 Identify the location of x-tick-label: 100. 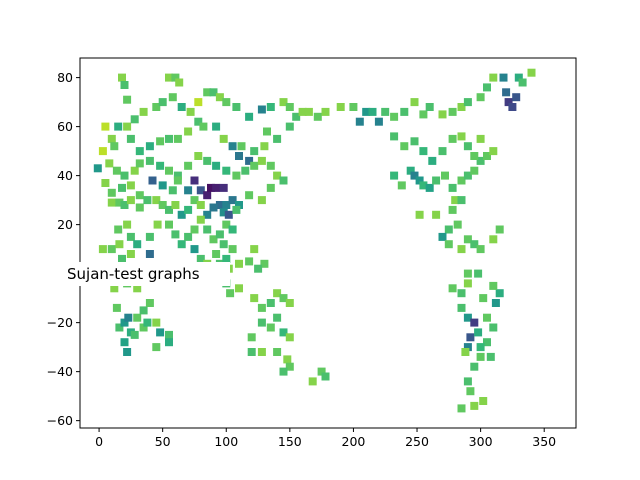
(226, 441).